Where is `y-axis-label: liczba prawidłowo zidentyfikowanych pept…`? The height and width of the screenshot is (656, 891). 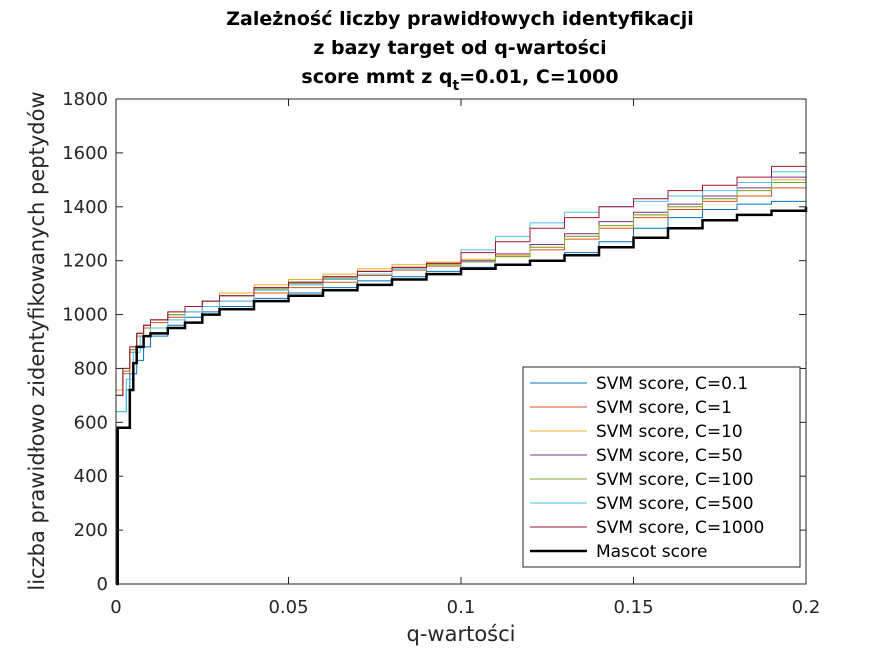 y-axis-label: liczba prawidłowo zidentyfikowanych pept… is located at coordinates (37, 340).